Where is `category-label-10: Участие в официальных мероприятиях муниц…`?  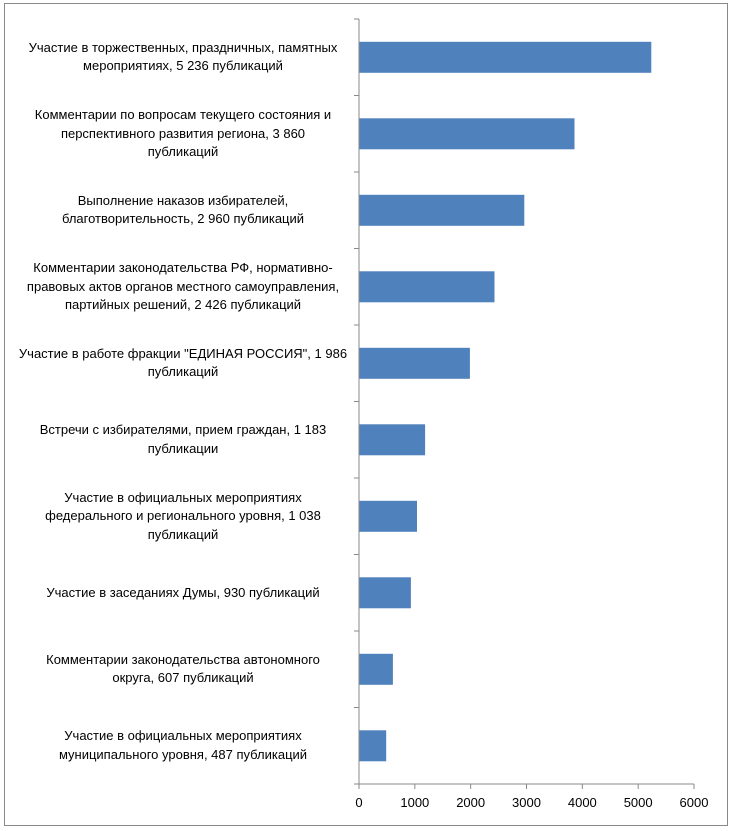
category-label-10: Участие в официальных мероприятиях муниц… is located at coordinates (183, 745).